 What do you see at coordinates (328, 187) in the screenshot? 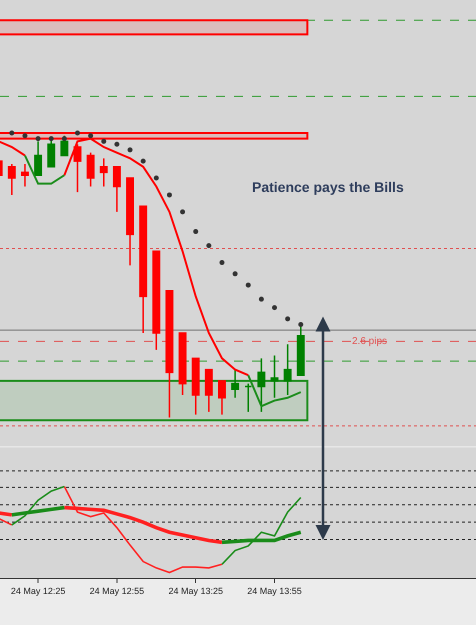
I see `annotation: Patience pays the Bills` at bounding box center [328, 187].